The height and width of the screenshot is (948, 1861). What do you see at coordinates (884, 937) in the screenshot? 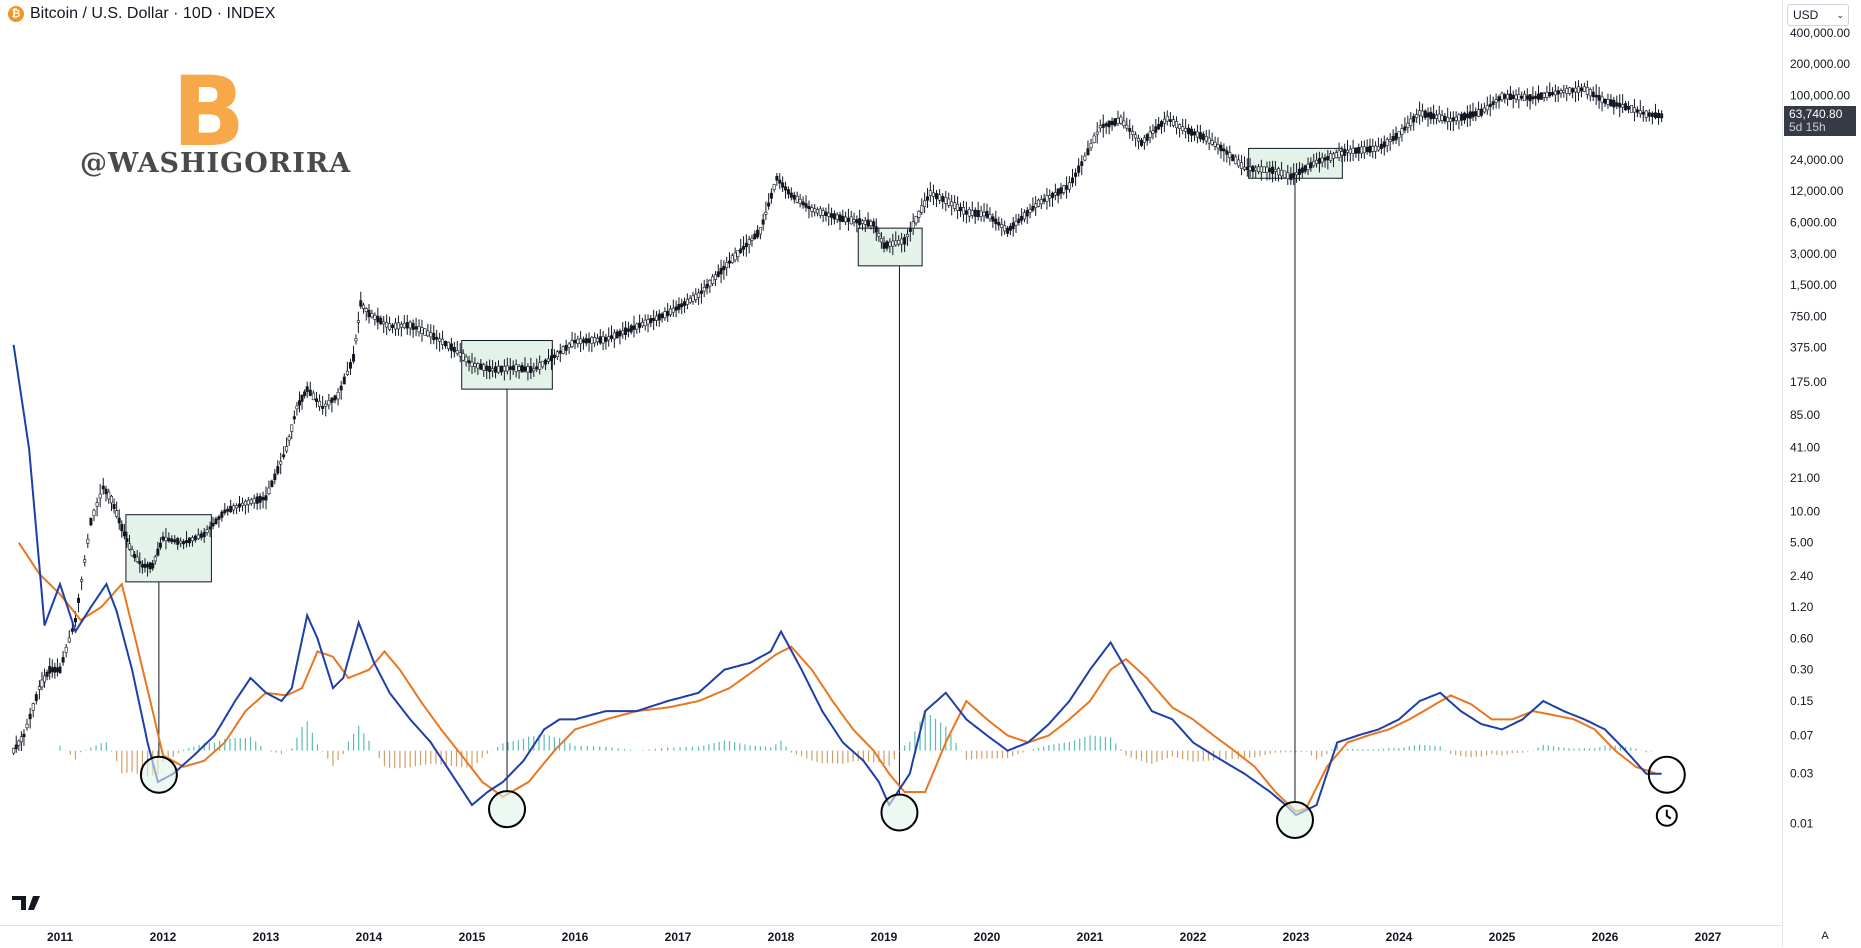
I see `x-tick-label: 2019` at bounding box center [884, 937].